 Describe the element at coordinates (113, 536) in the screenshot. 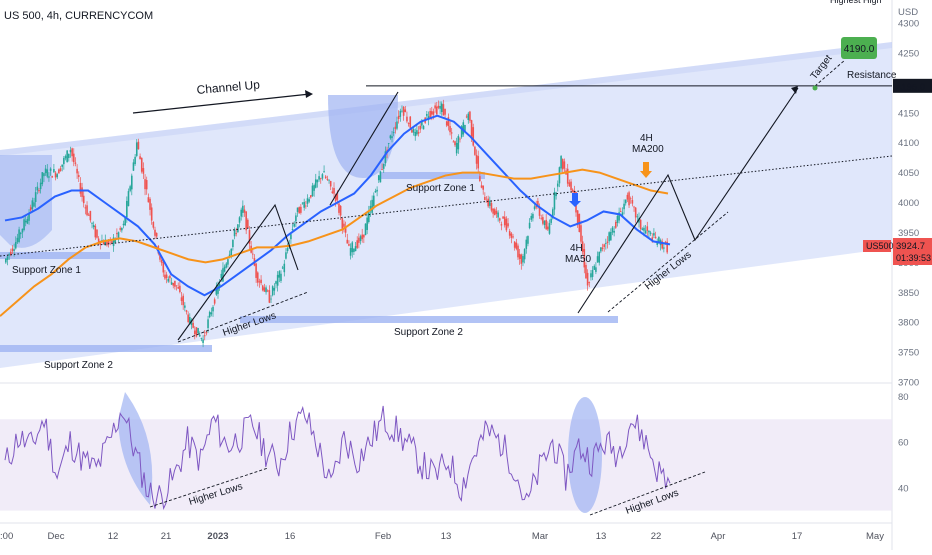

I see `x-tick-label: 12` at that location.